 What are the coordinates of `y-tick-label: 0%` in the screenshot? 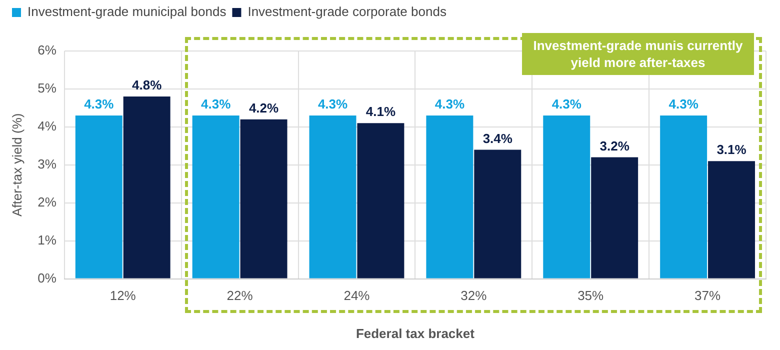 It's located at (47, 278).